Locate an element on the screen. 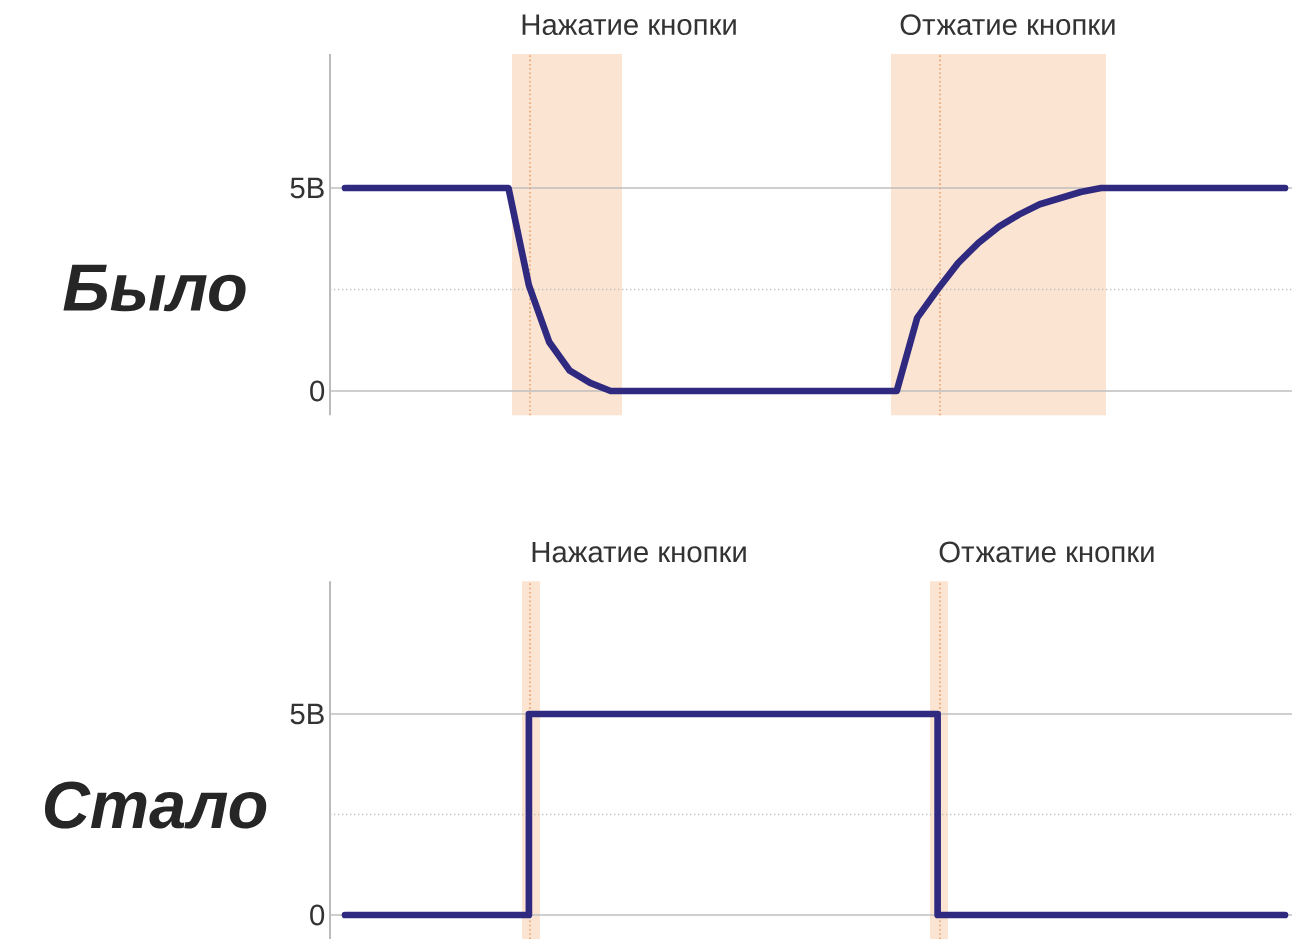  y-axis-title: Стало is located at coordinates (155, 805).